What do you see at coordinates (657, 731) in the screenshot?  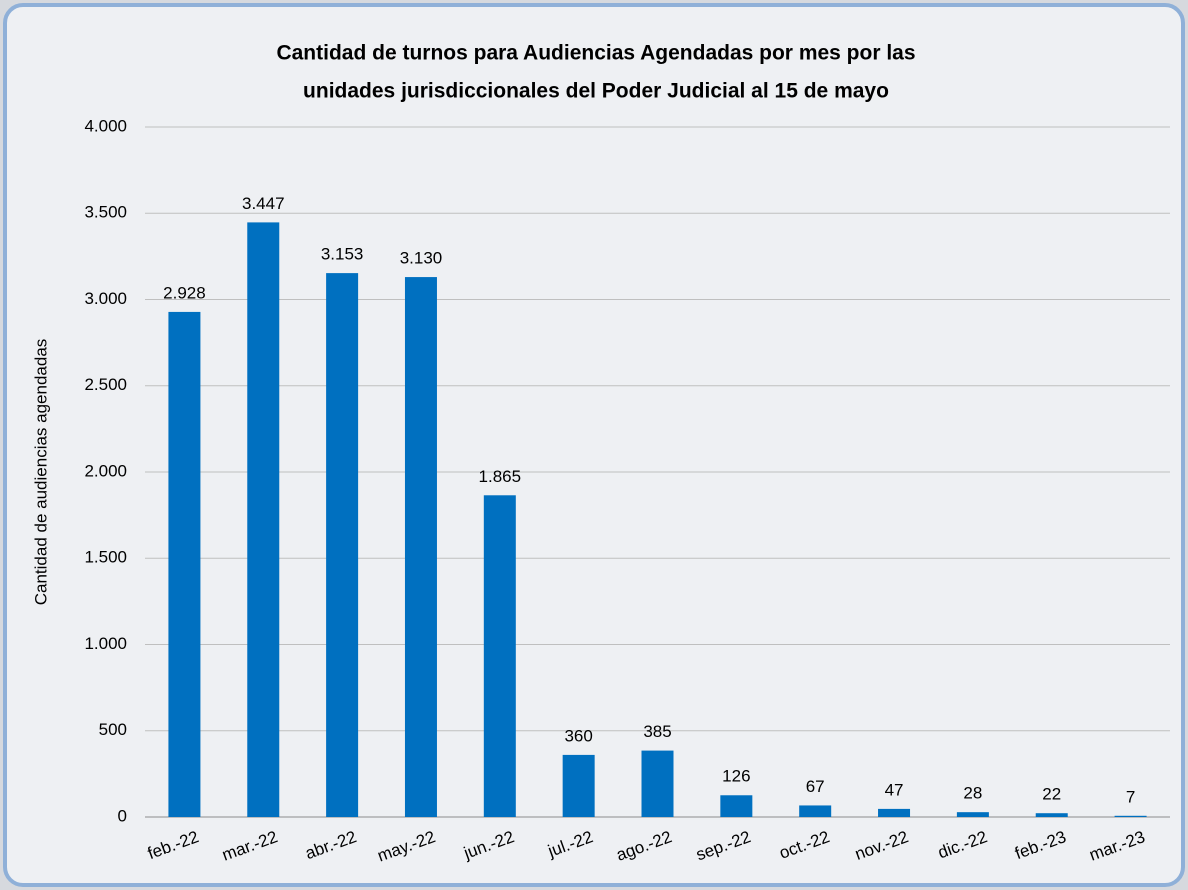 I see `data-label: 385` at bounding box center [657, 731].